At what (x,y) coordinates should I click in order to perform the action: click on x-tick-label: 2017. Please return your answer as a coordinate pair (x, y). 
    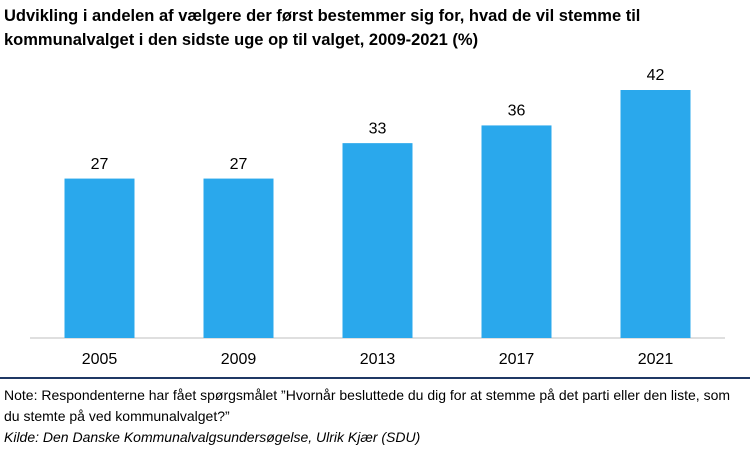
    Looking at the image, I should click on (517, 359).